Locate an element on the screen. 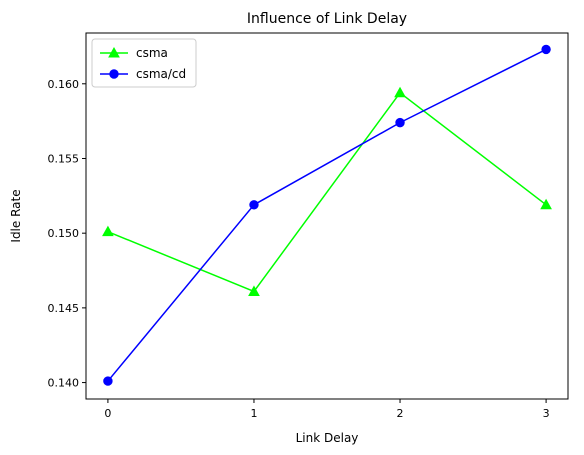 This screenshot has height=455, width=584. y-tick-label: 0.140 is located at coordinates (64, 383).